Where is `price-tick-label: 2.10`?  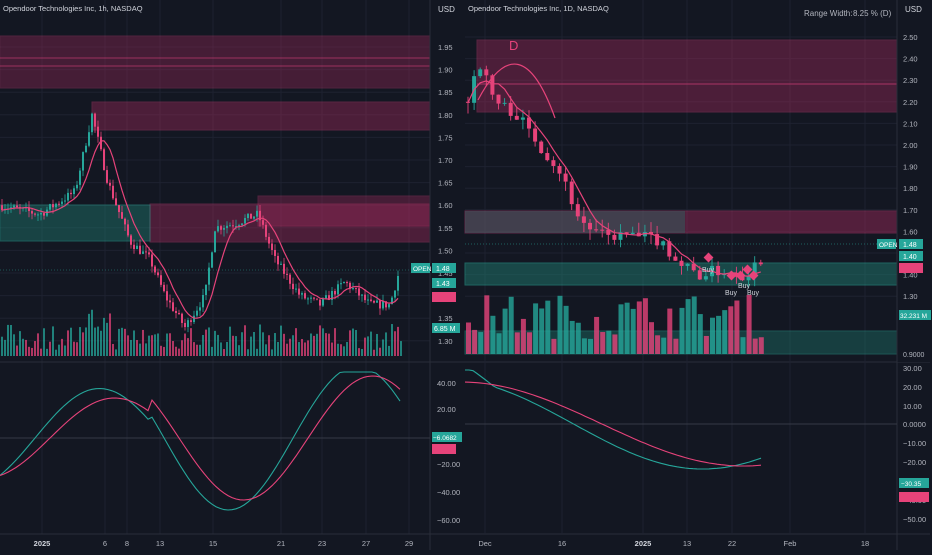
price-tick-label: 2.10 is located at coordinates (910, 123).